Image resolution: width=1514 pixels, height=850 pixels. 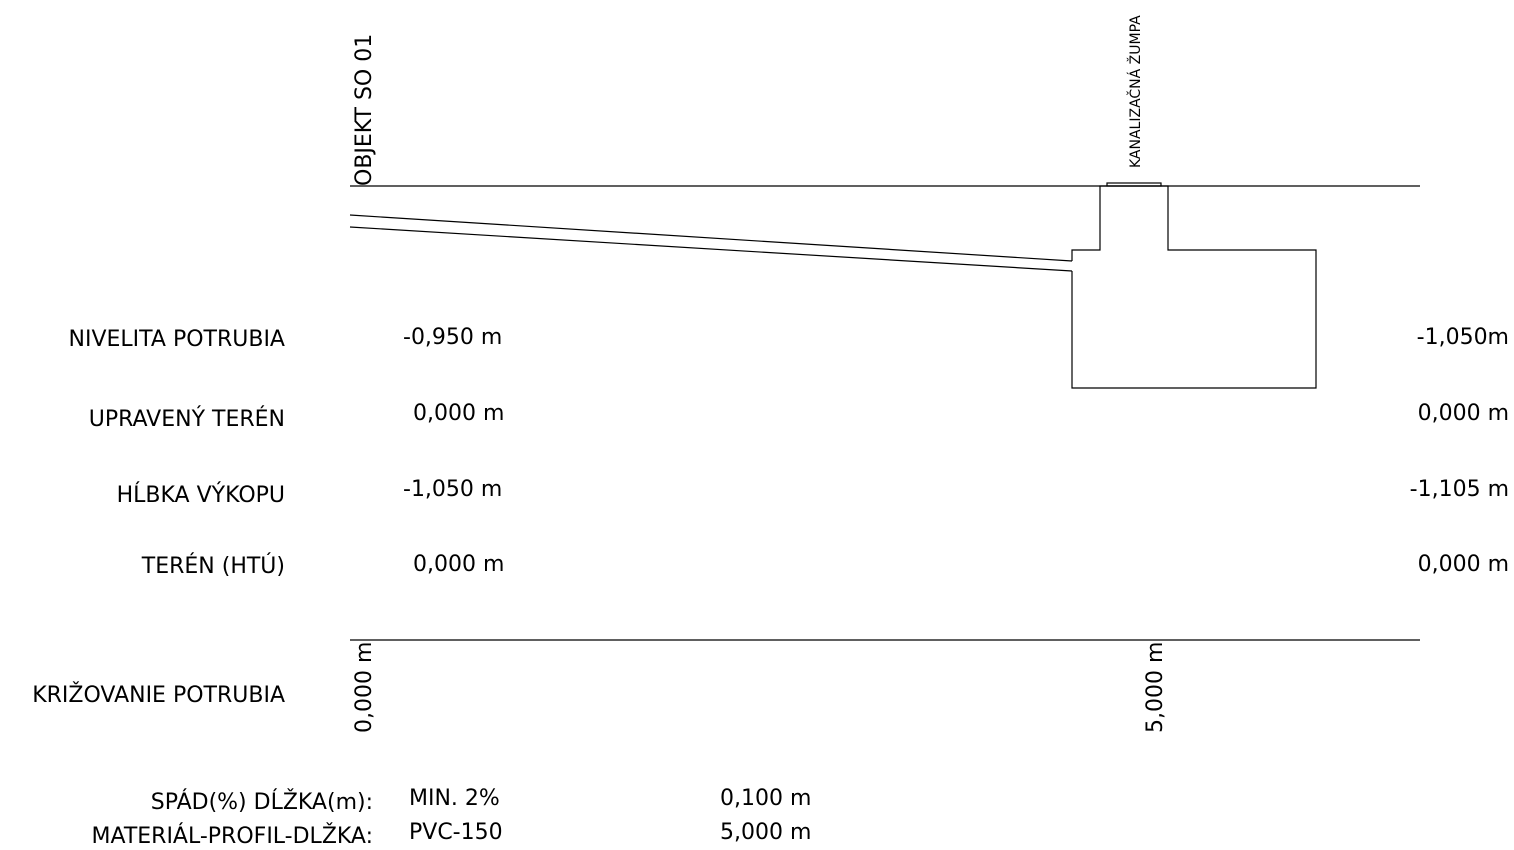 I want to click on pipe-bottom-line, so click(x=711, y=249).